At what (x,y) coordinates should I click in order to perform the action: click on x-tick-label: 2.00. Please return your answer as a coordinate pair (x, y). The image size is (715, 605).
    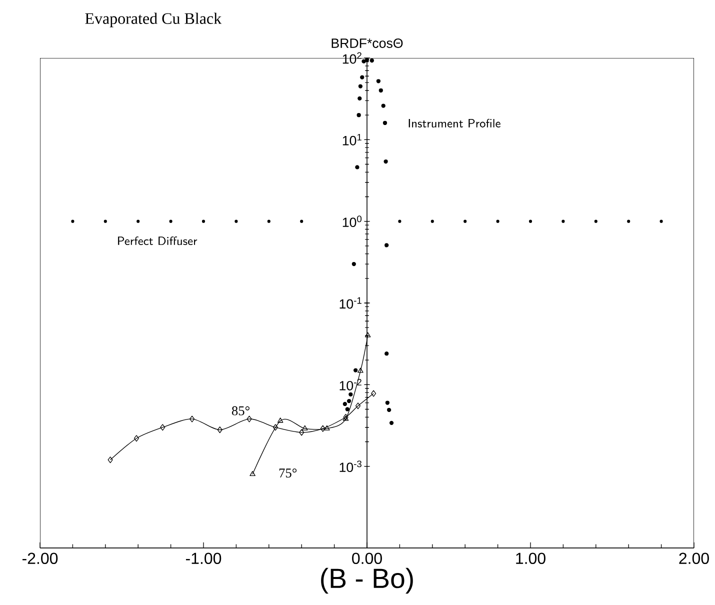
    Looking at the image, I should click on (694, 558).